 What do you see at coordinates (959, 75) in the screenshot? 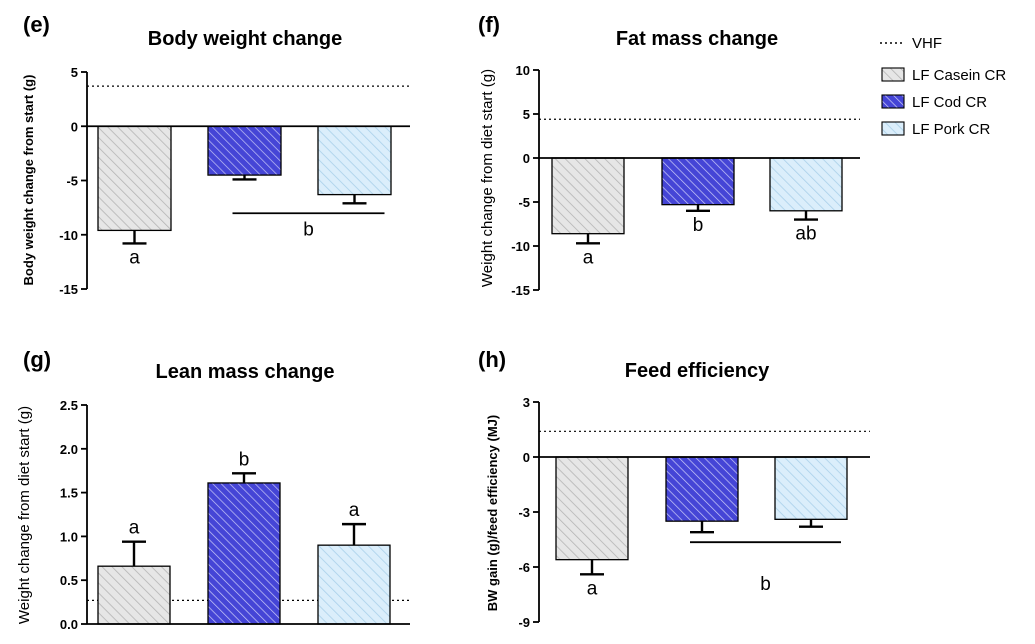
I see `legend-label: LF Casein CR` at bounding box center [959, 75].